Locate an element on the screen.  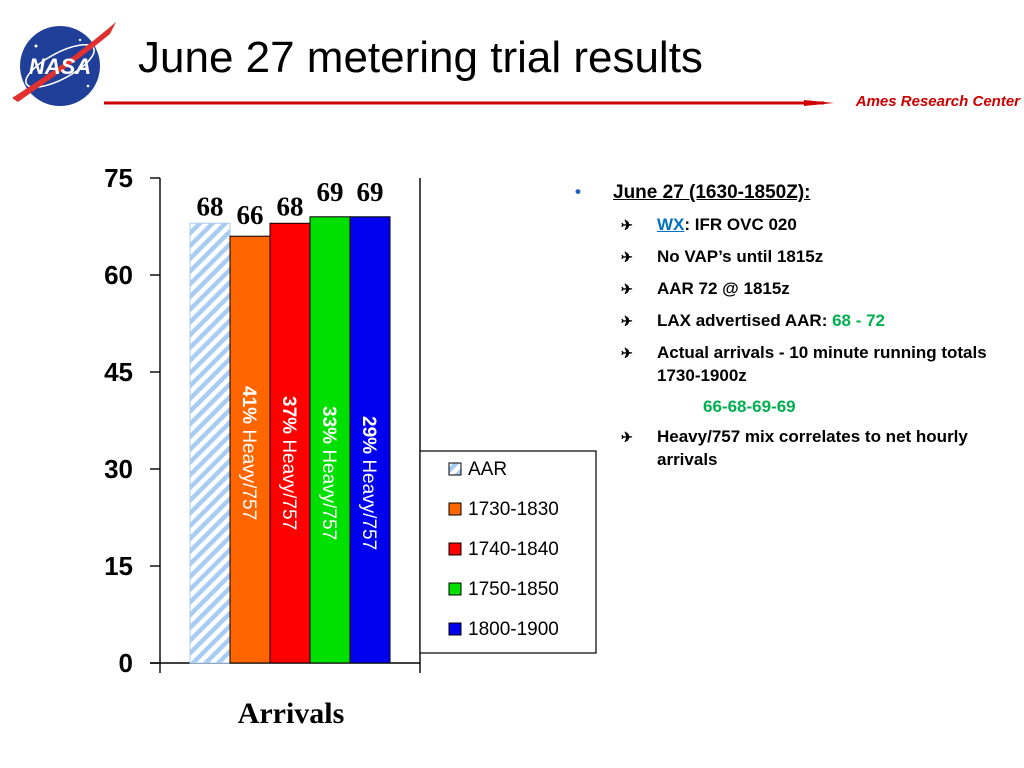
note-item: ✈ LAX advertised AAR: 68 - 72 is located at coordinates (818, 321).